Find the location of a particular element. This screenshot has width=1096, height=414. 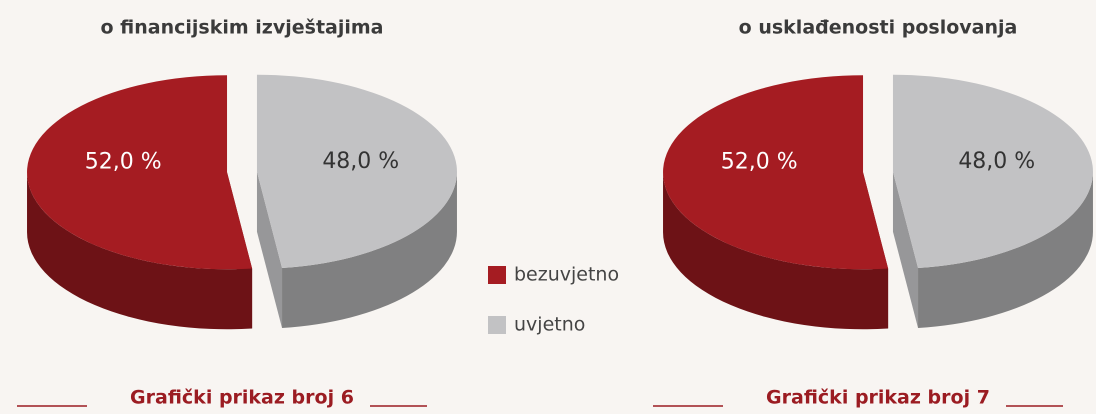

chart-title: o financijskim izvještajima is located at coordinates (242, 28).